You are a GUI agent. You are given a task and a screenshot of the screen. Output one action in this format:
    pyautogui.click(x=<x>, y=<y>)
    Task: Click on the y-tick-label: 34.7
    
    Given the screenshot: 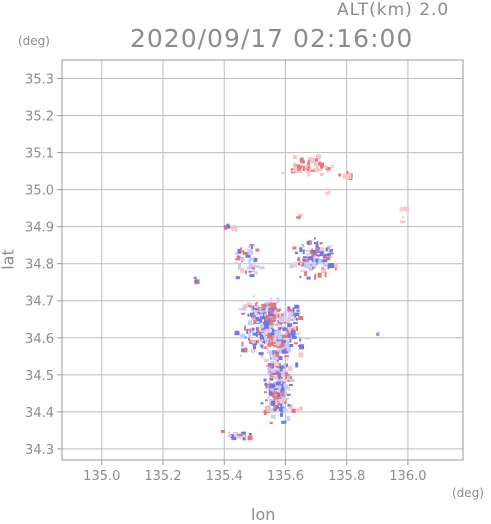 What is the action you would take?
    pyautogui.click(x=39, y=302)
    